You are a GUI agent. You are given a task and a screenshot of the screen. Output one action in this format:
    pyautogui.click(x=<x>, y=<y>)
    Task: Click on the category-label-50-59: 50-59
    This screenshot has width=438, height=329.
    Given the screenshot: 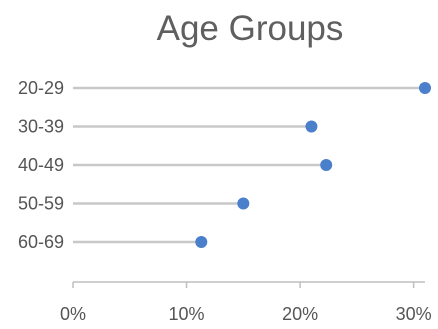 What is the action you would take?
    pyautogui.click(x=41, y=204)
    